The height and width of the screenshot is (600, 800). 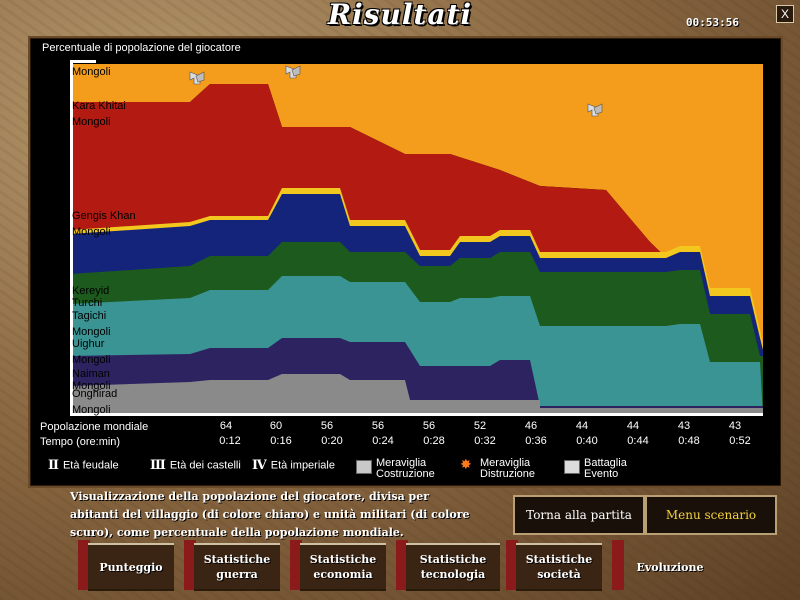 I want to click on player-label-uighur: Uighur Mongoli, so click(x=91, y=352).